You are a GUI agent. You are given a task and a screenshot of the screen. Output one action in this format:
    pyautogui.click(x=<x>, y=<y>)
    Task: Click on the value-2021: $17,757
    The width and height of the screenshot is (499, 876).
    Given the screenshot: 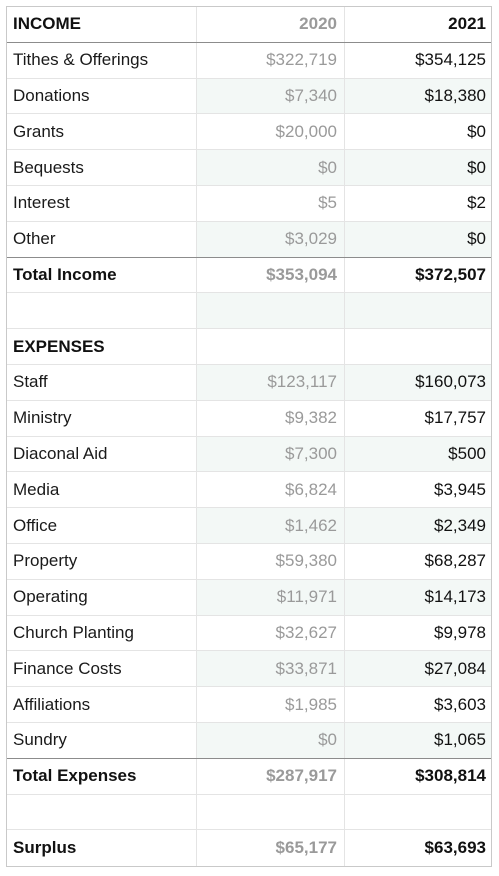 What is the action you would take?
    pyautogui.click(x=455, y=418)
    